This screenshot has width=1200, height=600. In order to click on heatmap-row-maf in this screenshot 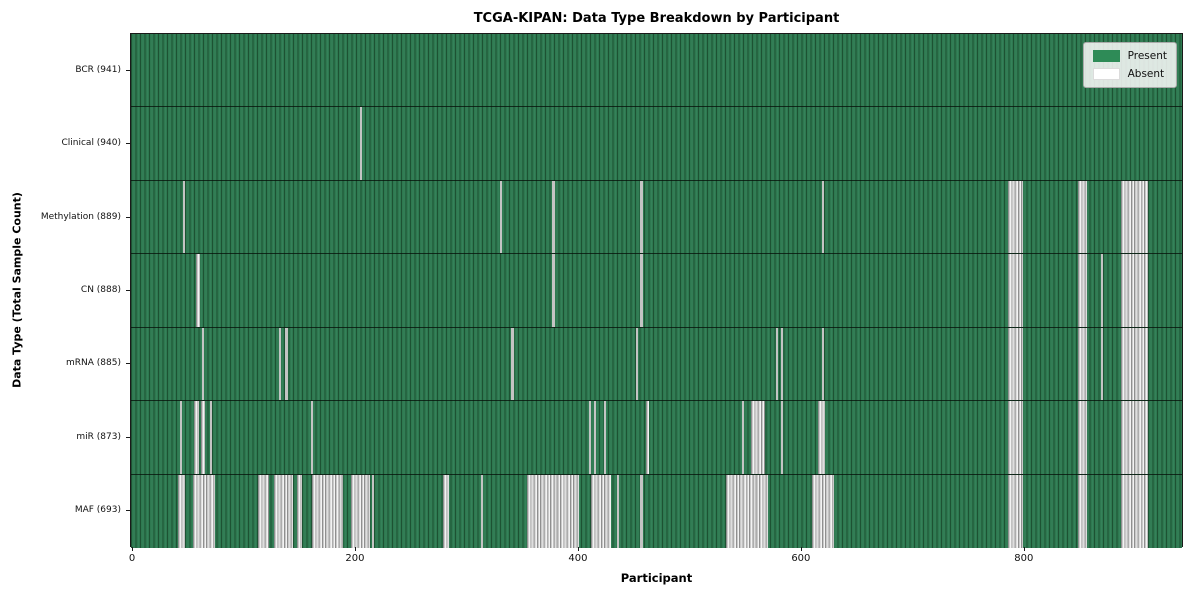, I will do `click(656, 511)`.